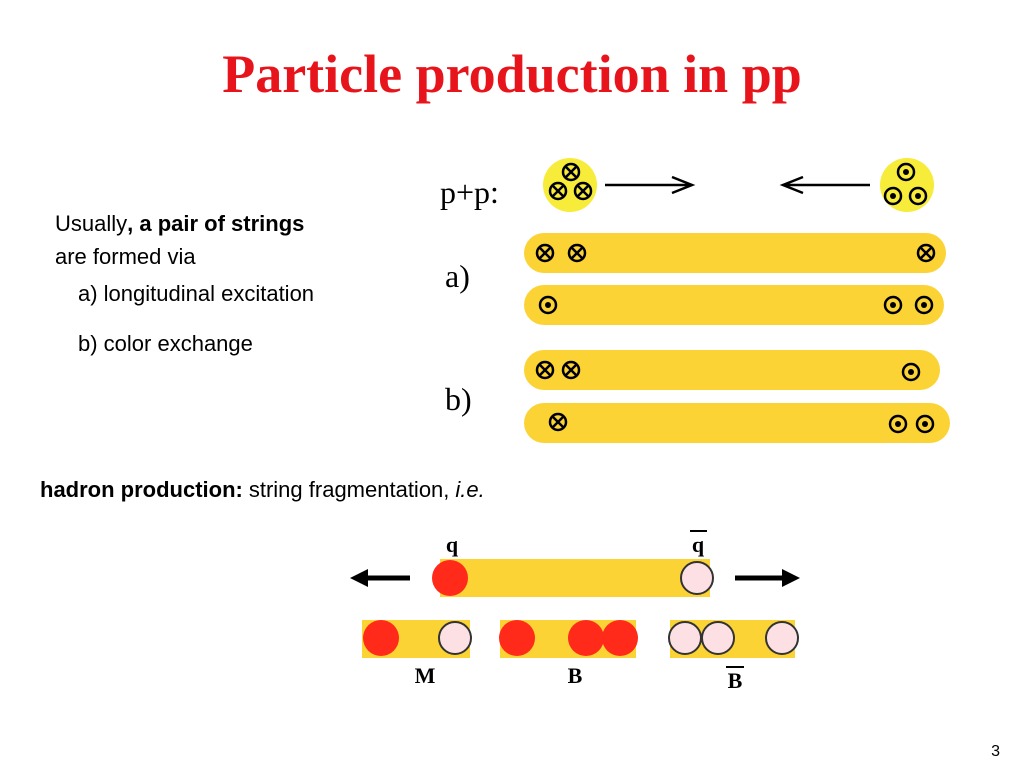  I want to click on label: a), so click(457, 276).